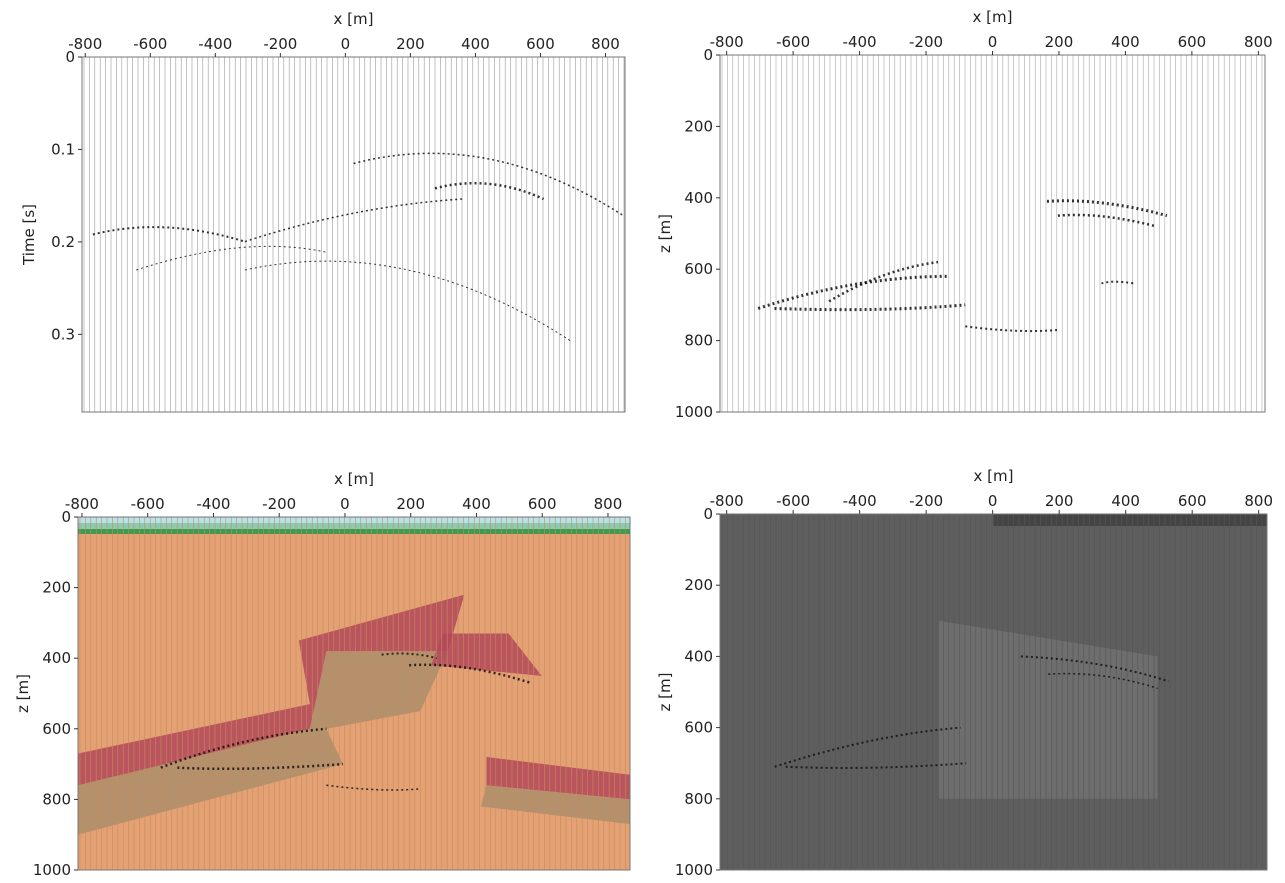  Describe the element at coordinates (354, 531) in the screenshot. I see `seabed-layer` at that location.